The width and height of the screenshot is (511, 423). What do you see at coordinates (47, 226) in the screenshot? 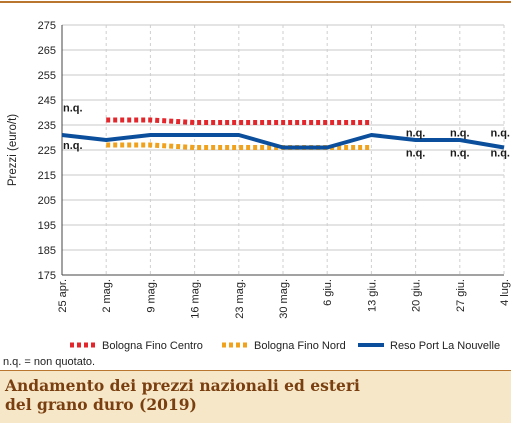
I see `y-tick-label: 195` at bounding box center [47, 226].